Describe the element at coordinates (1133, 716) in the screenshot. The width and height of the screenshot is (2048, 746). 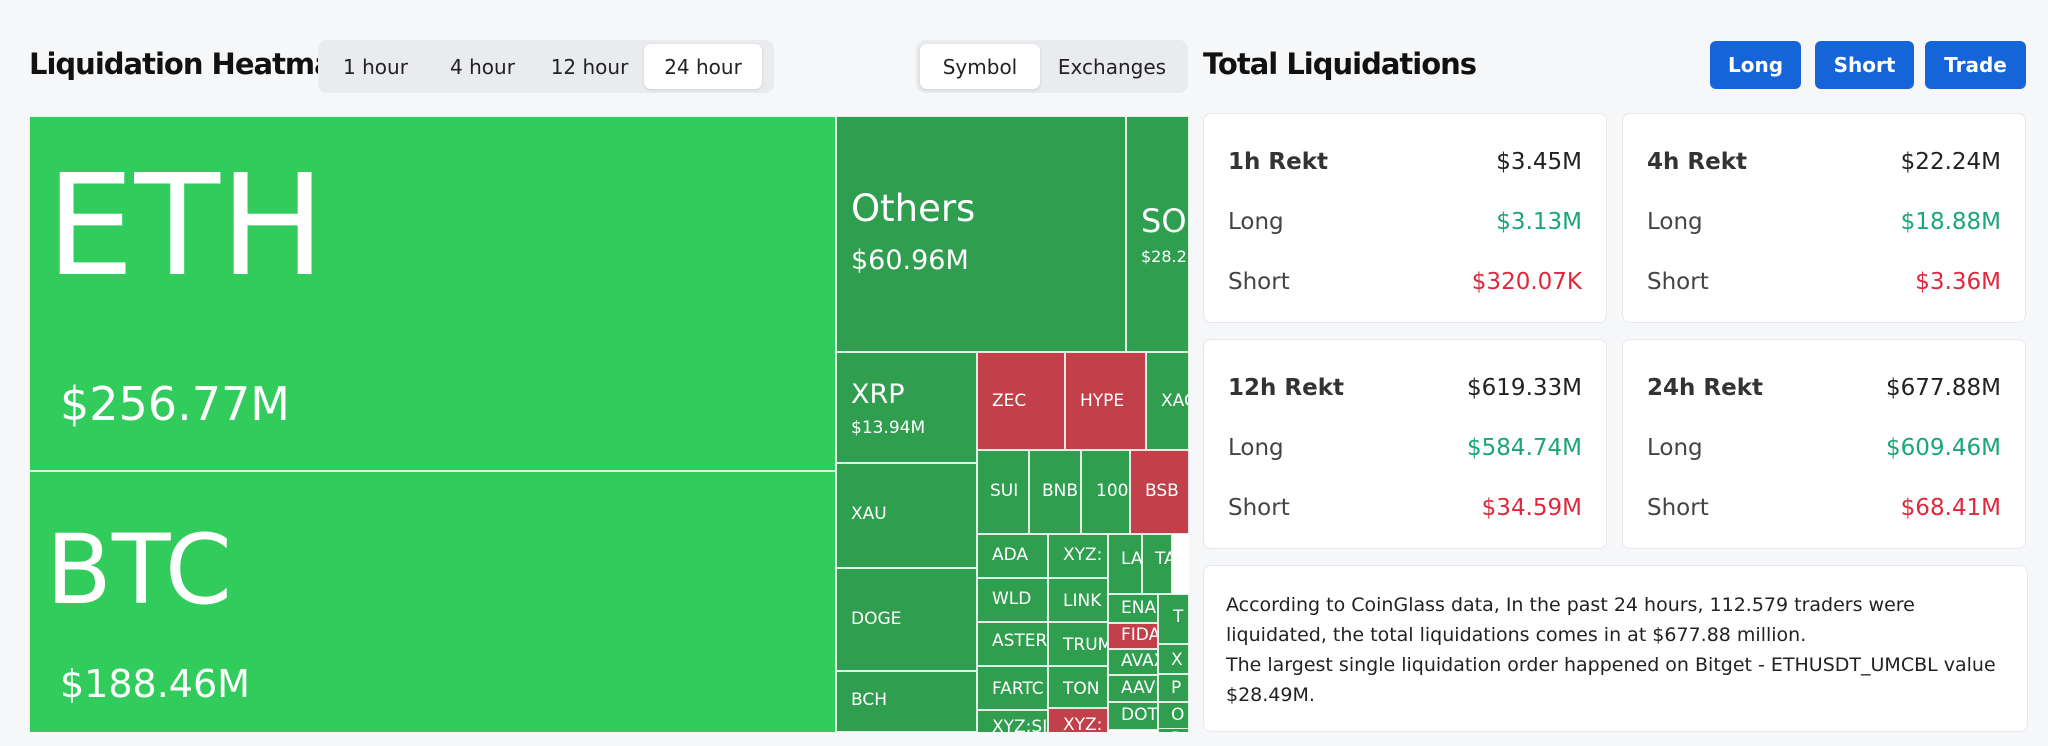
I see `treemap-tile: DOT` at that location.